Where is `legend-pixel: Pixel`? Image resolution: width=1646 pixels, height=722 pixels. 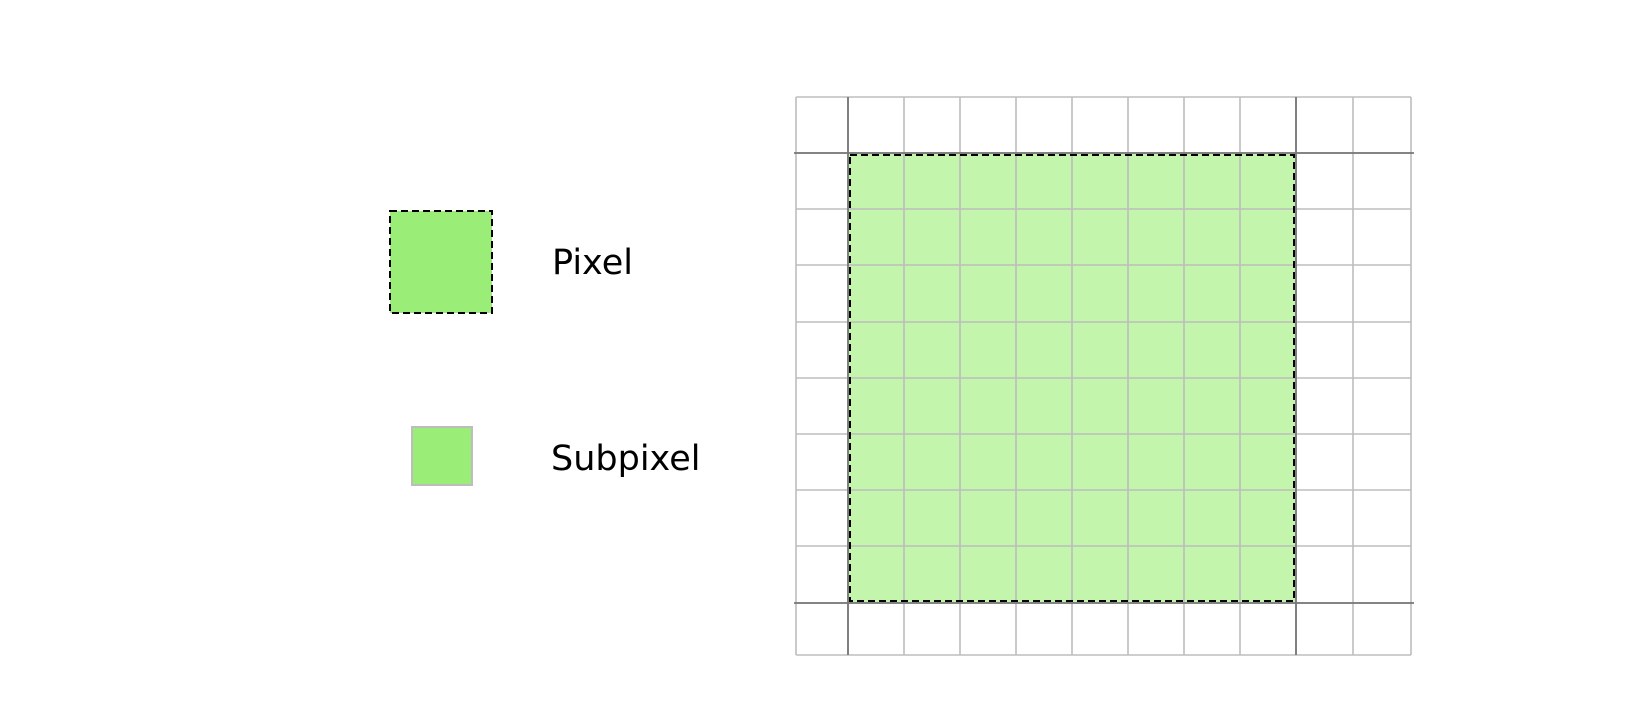
legend-pixel: Pixel is located at coordinates (511, 262).